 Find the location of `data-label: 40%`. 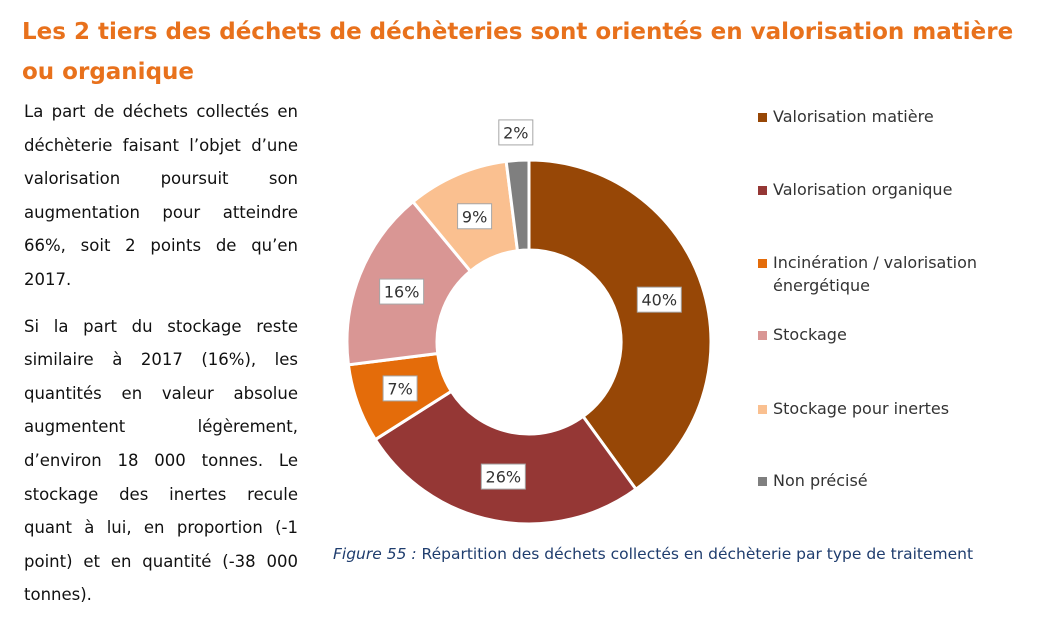

data-label: 40% is located at coordinates (660, 300).